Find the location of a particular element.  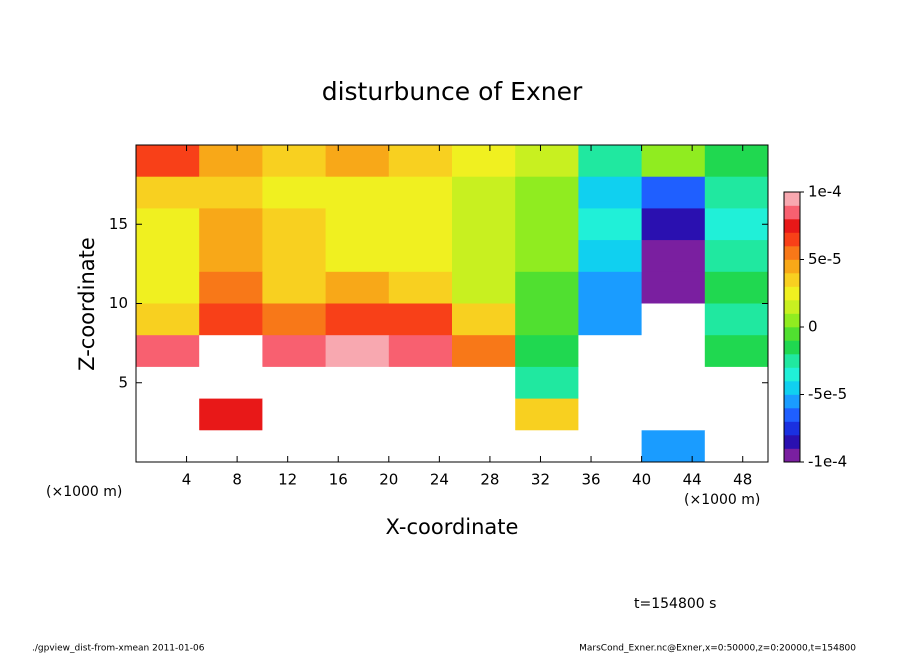

x-tick-label: 4 is located at coordinates (187, 480).